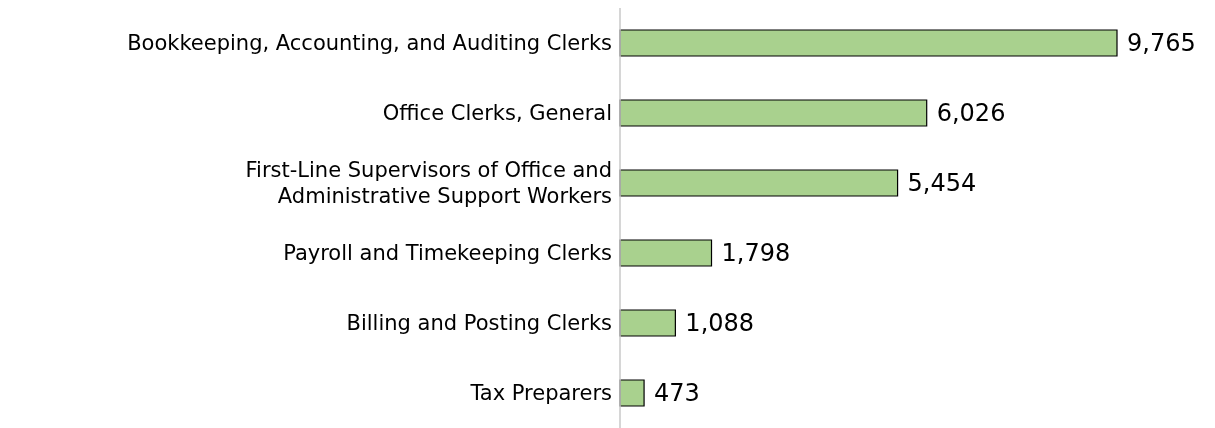 The width and height of the screenshot is (1215, 428). I want to click on data-label: 9,765, so click(1161, 43).